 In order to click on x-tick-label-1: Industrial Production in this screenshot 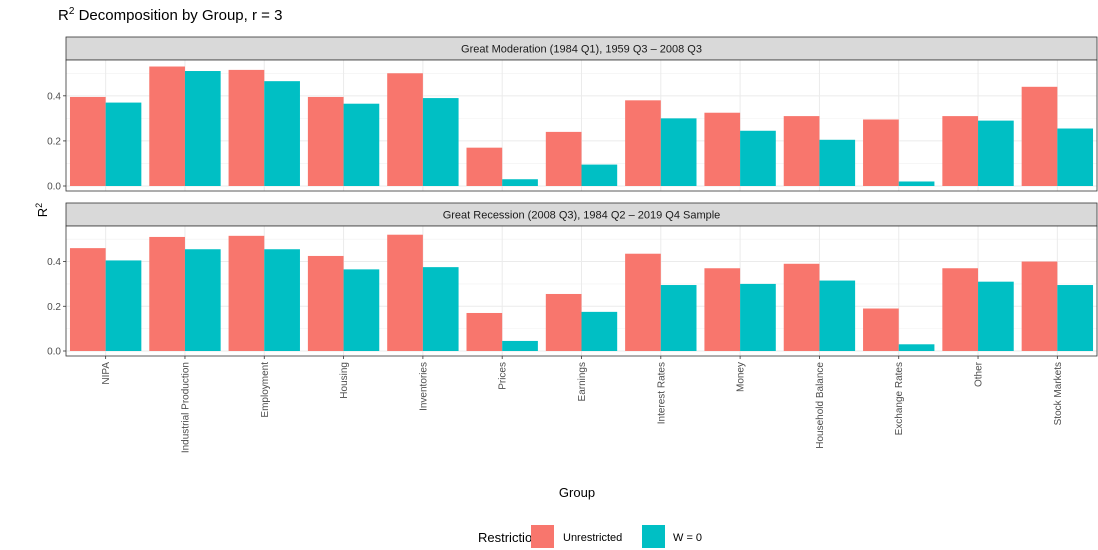, I will do `click(185, 407)`.